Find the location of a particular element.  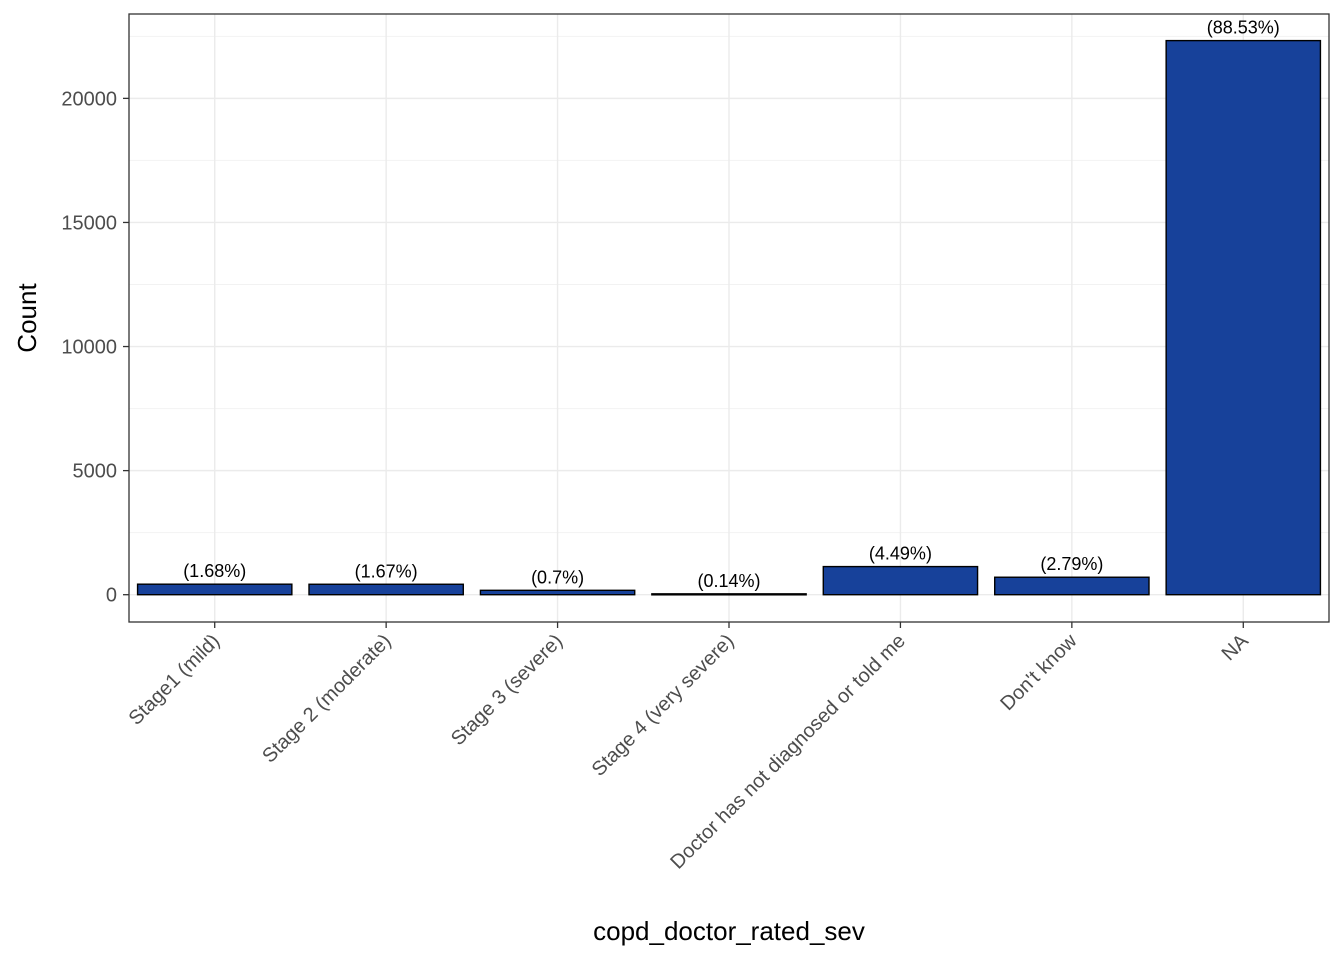

y-tick-label: 20000 is located at coordinates (89, 99).